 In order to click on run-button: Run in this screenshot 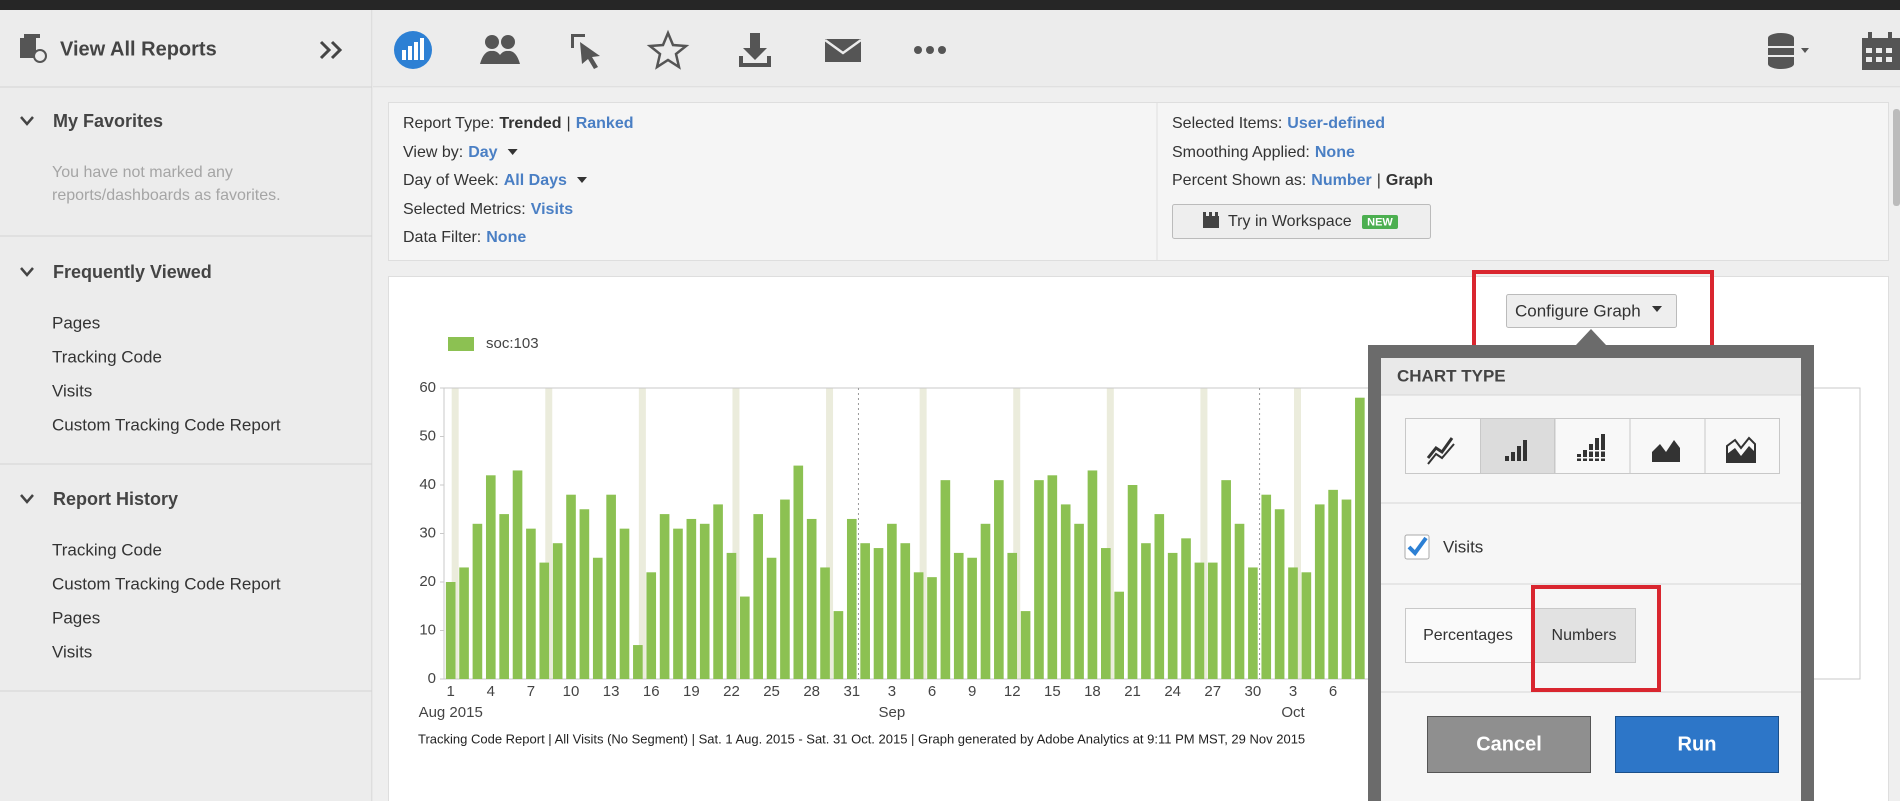, I will do `click(1697, 744)`.